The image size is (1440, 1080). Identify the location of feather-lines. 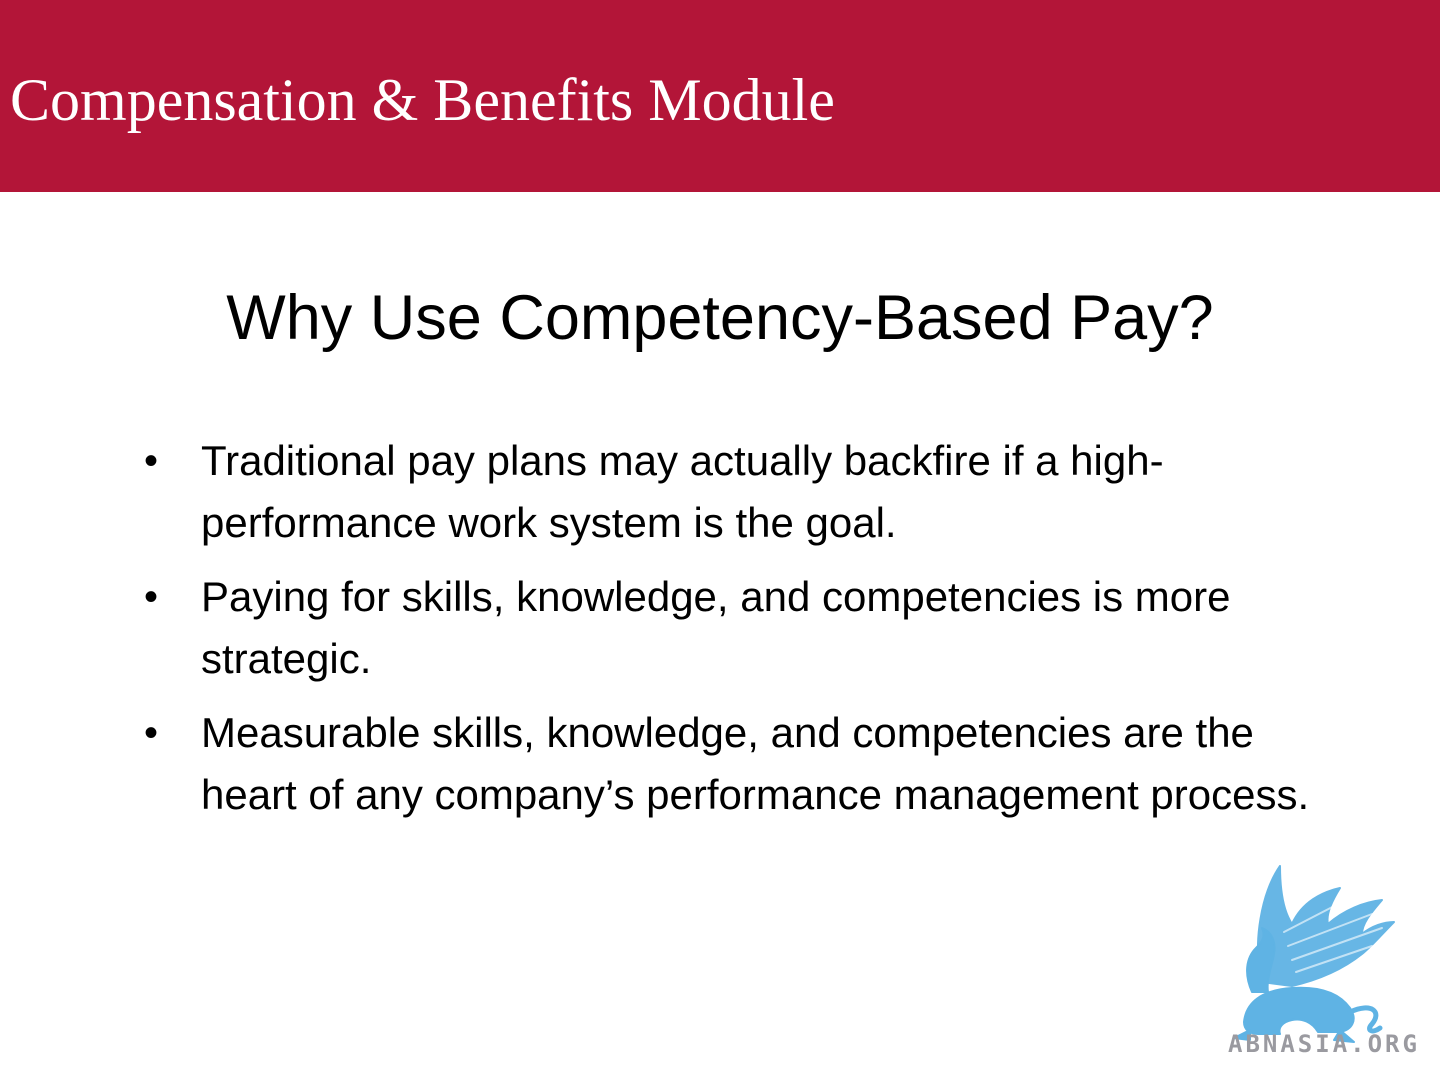
(1333, 937).